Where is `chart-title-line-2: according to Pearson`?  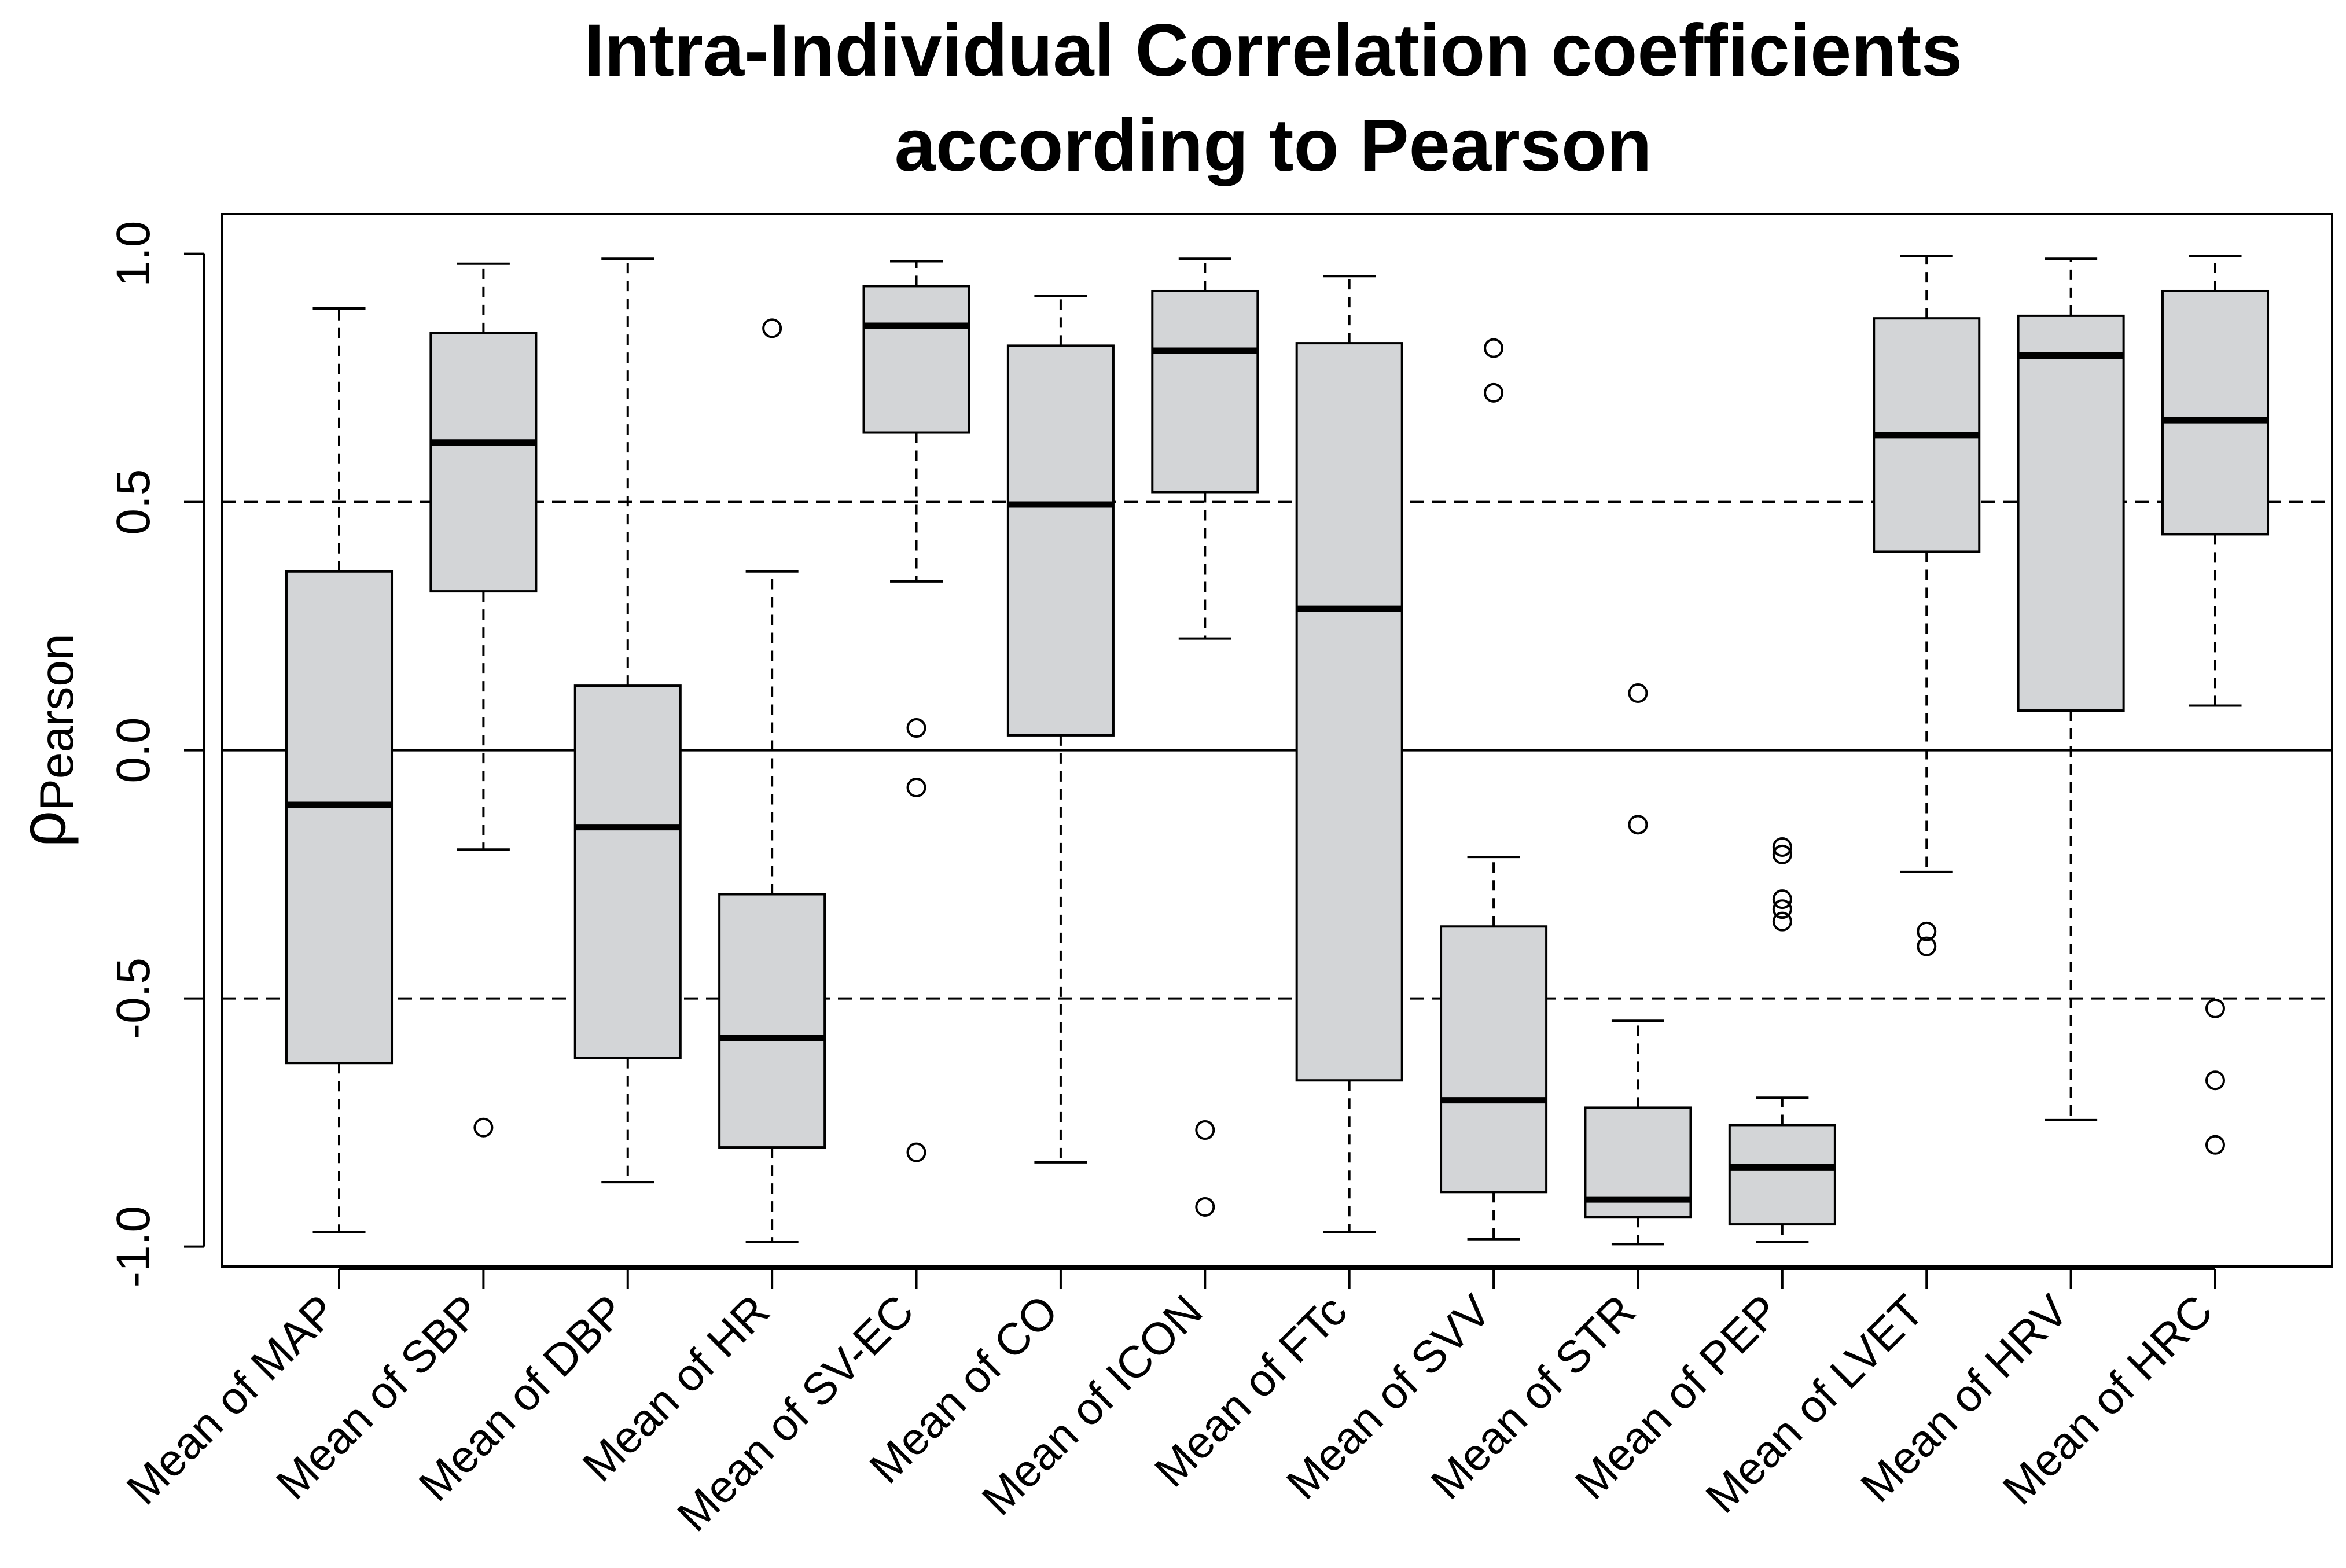 chart-title-line-2: according to Pearson is located at coordinates (1273, 146).